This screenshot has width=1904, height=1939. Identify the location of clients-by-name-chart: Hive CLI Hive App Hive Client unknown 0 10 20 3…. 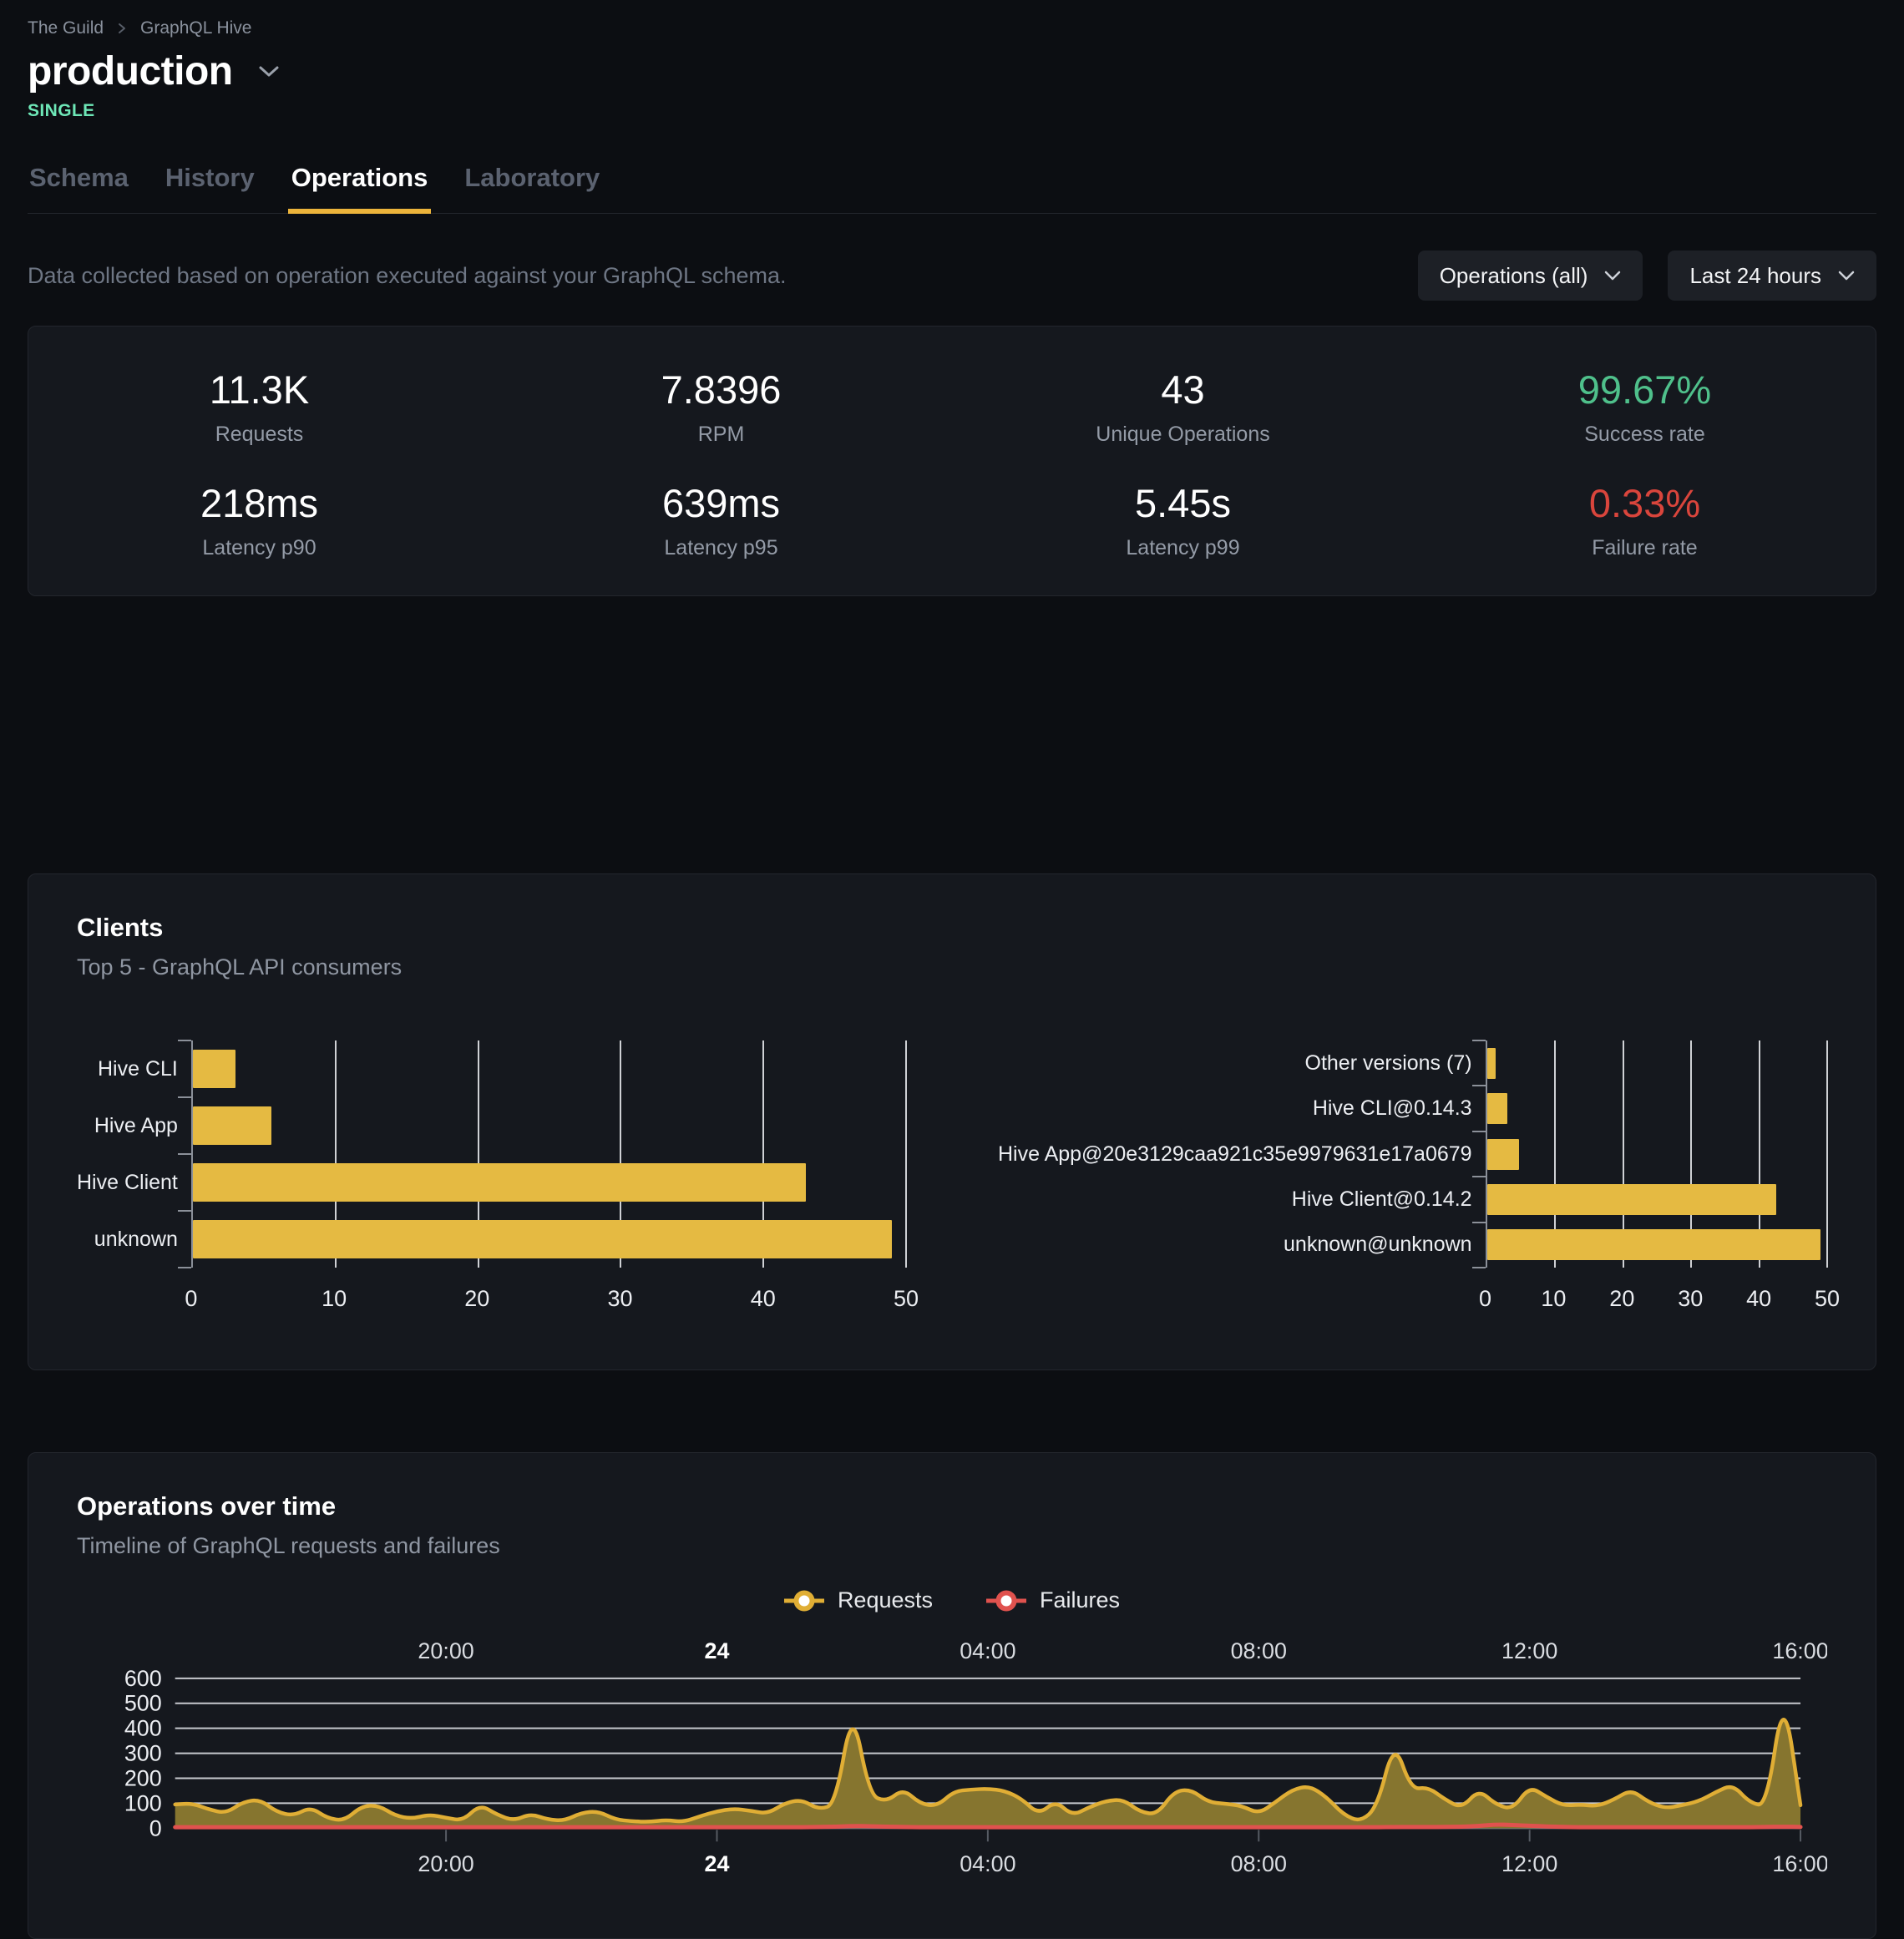
(498, 1178).